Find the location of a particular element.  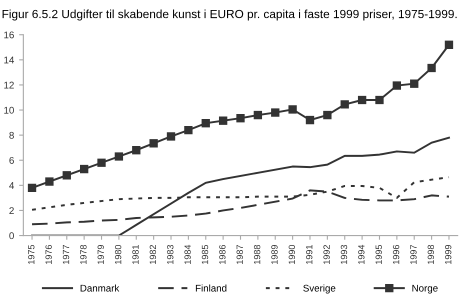

x-tick-label: 1992 is located at coordinates (326, 254).